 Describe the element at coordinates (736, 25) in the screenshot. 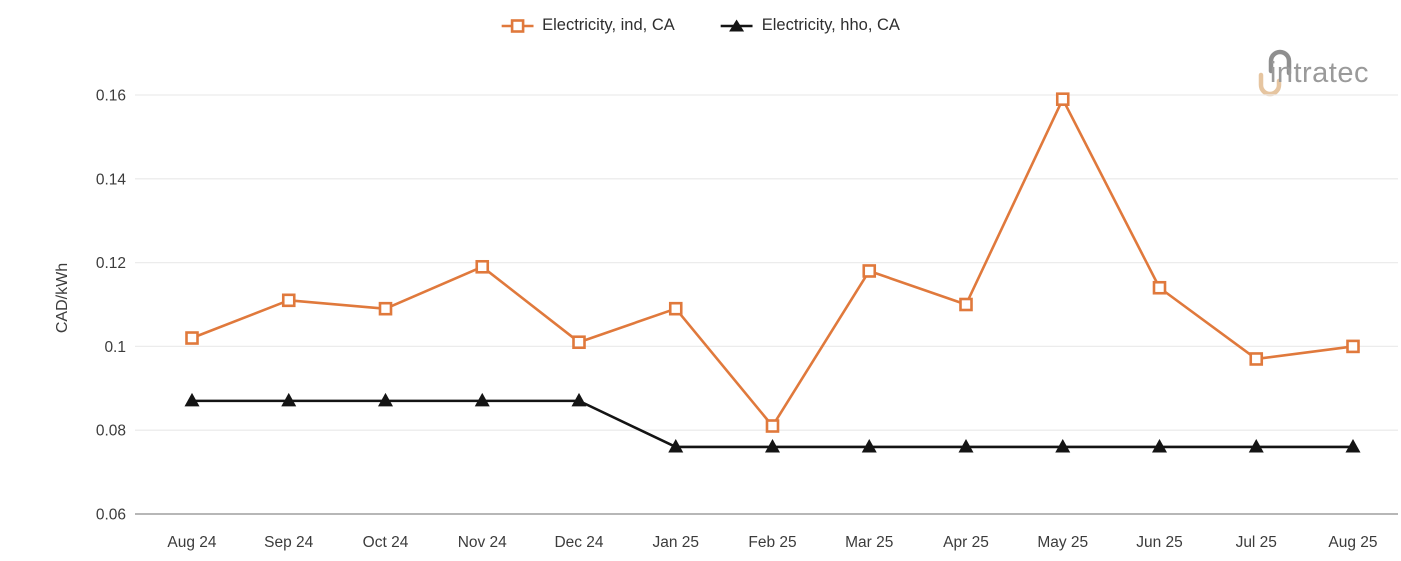

I see `legend-triangle-marker-icon` at that location.